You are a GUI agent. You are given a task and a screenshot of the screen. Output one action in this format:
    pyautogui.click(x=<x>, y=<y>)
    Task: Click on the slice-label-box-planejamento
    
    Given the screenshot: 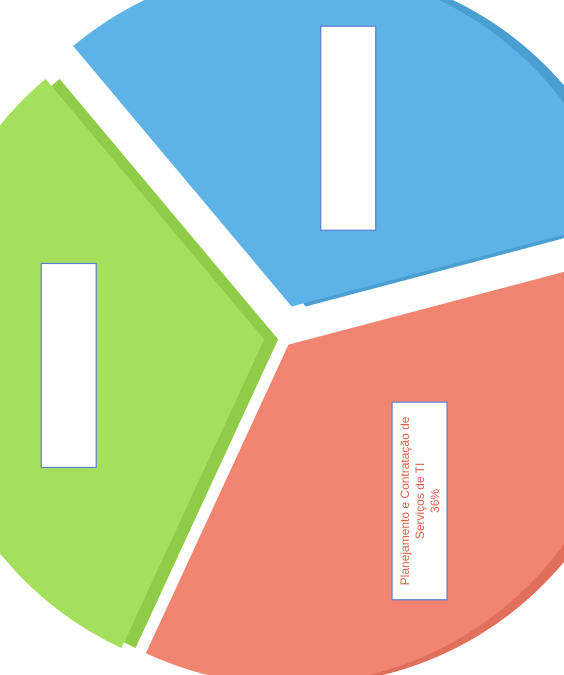 What is the action you would take?
    pyautogui.click(x=419, y=501)
    